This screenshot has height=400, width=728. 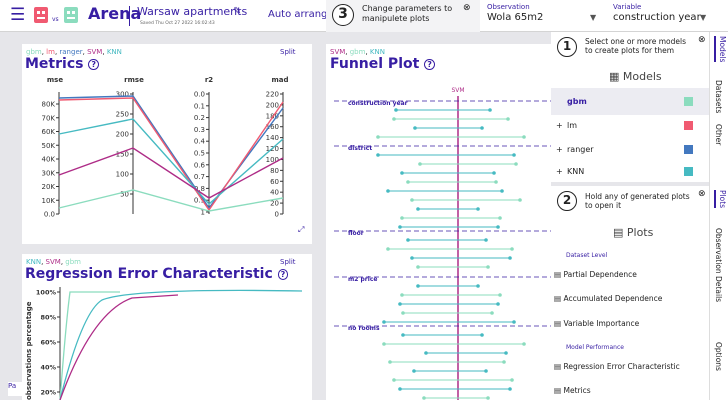 What do you see at coordinates (134, 80) in the screenshot?
I see `axis-label-rmse: rmse` at bounding box center [134, 80].